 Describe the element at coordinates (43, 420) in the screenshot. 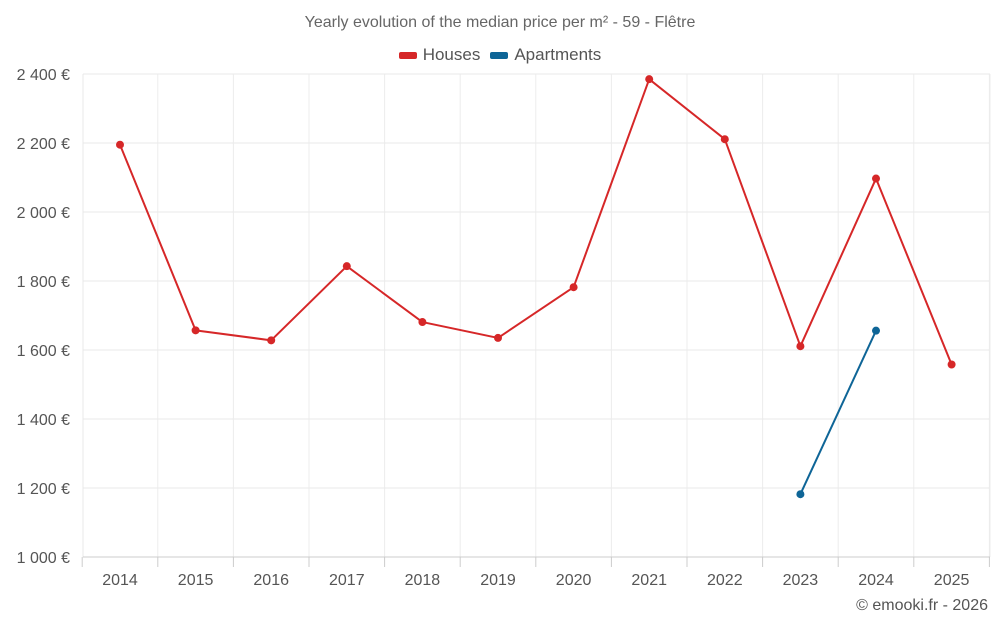

I see `y-tick-label: 1 400 €` at that location.